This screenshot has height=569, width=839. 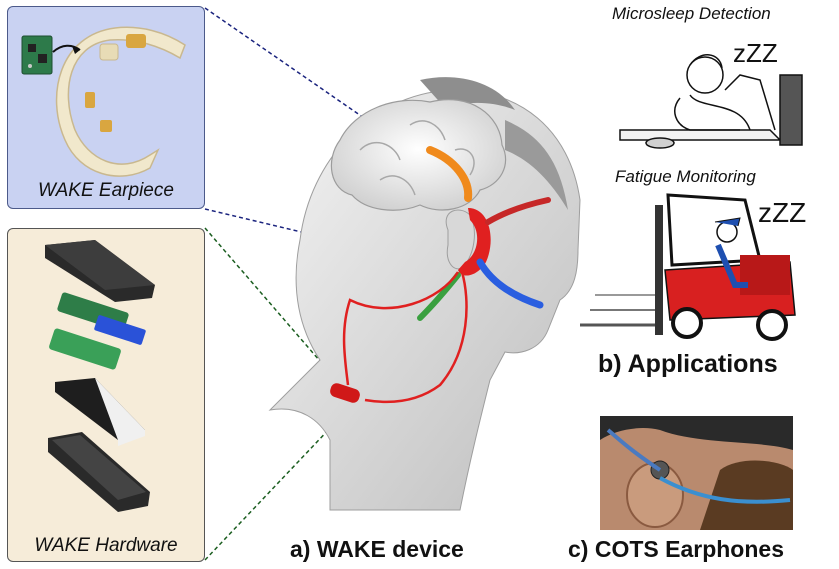 I want to click on earpiece-label: WAKE Earpiece, so click(x=106, y=190).